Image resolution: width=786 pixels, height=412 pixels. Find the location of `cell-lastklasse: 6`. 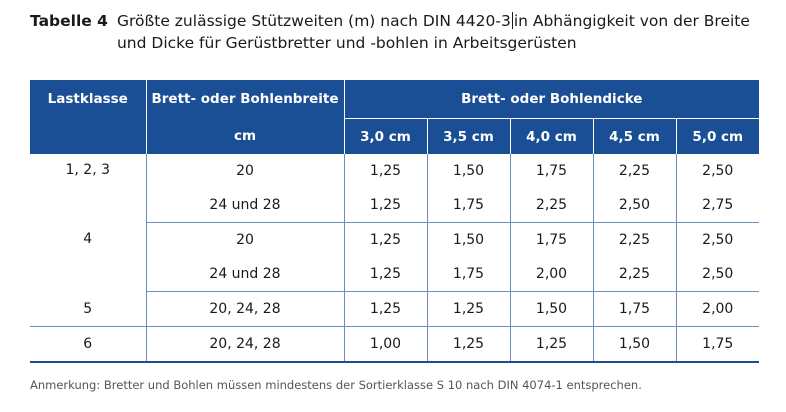

cell-lastklasse: 6 is located at coordinates (88, 344).